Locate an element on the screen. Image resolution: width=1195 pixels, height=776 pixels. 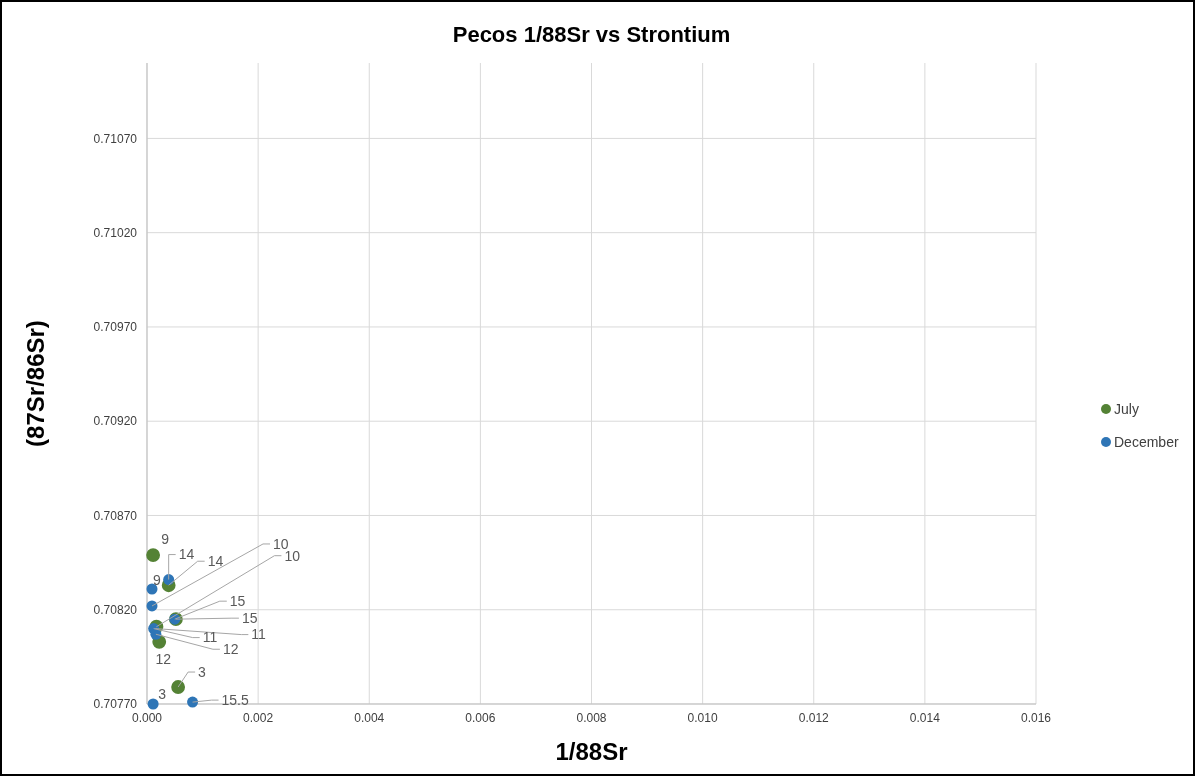
y-tick-label: 0.70920 is located at coordinates (115, 421).